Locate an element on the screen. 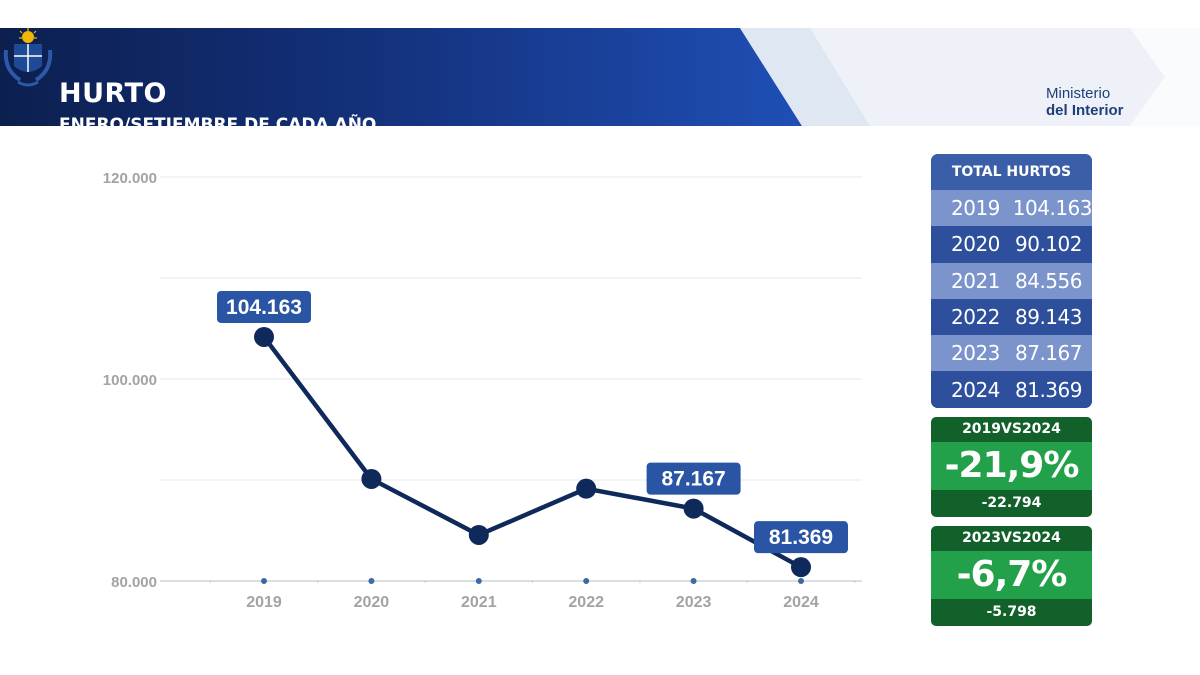 The image size is (1200, 675). totals-row: 2021 84.556 is located at coordinates (1011, 280).